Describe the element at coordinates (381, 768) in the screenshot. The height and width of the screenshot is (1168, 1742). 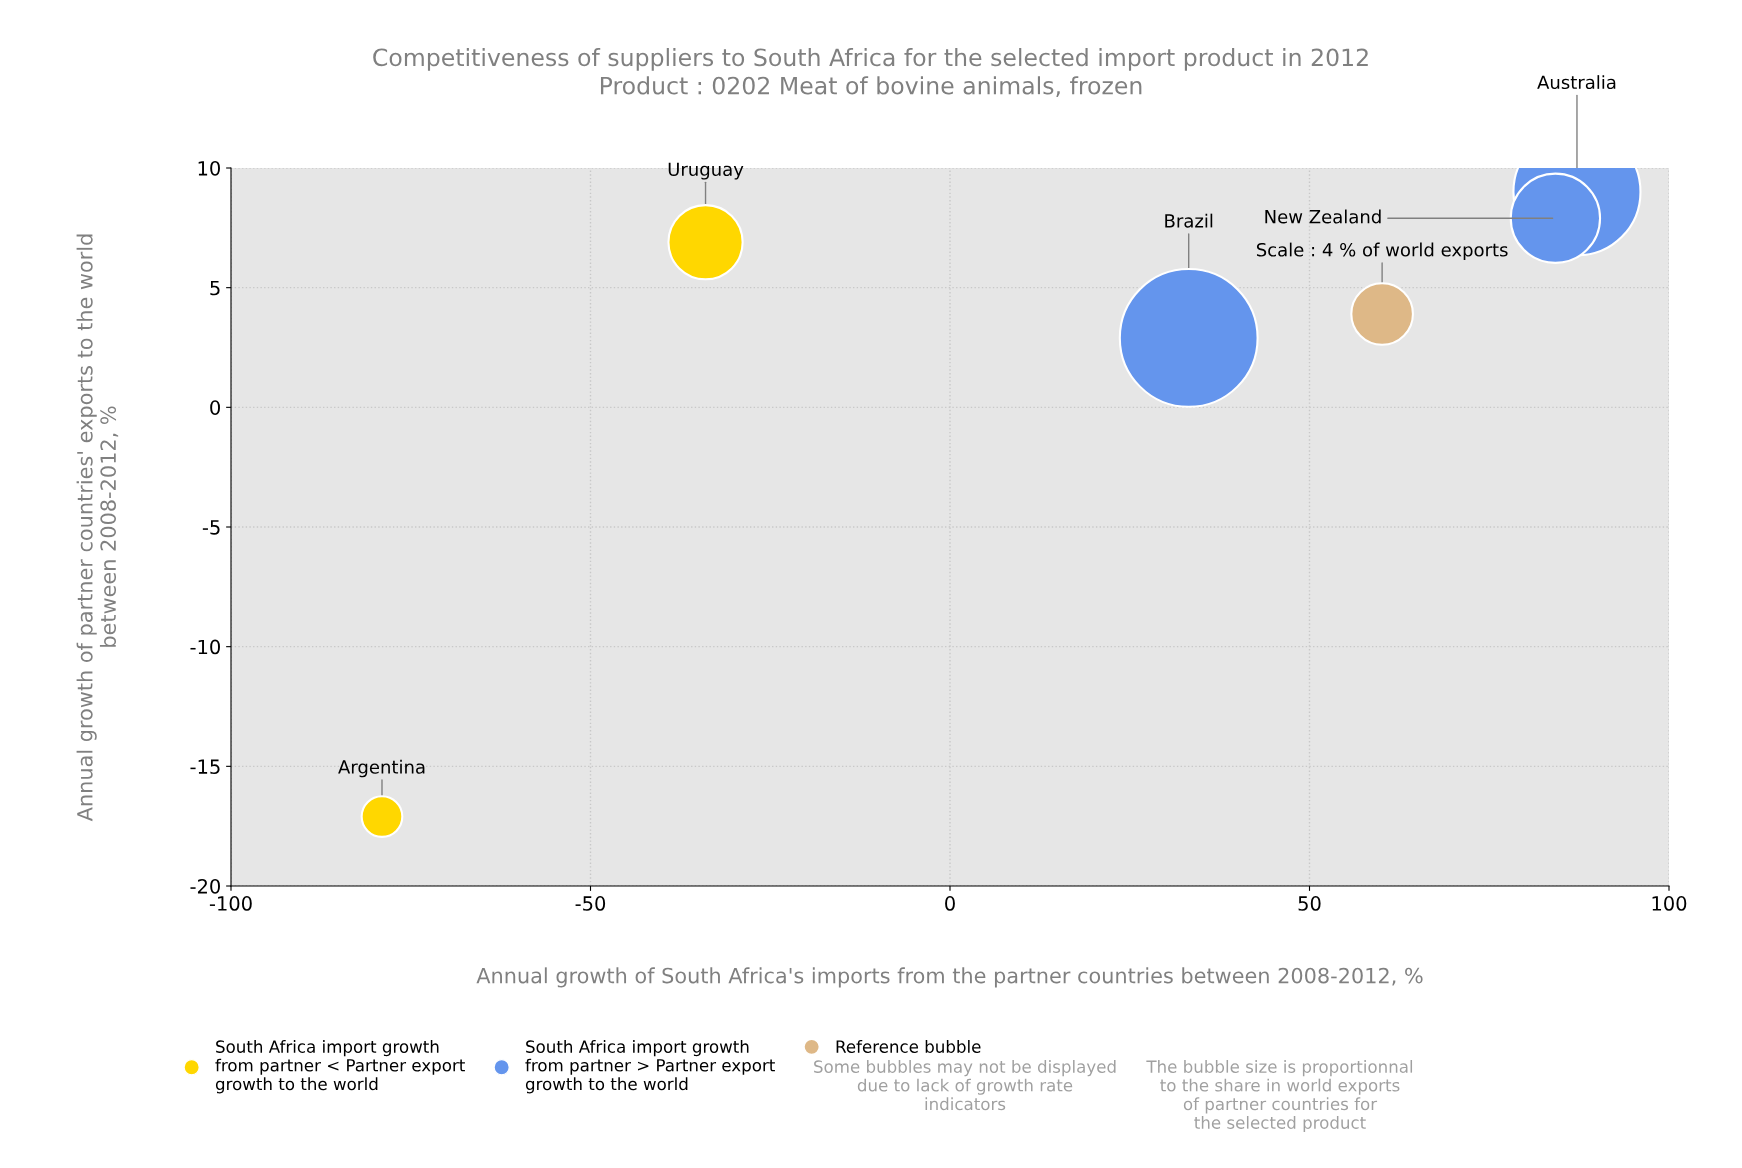
I see `annotation: Argentina` at that location.